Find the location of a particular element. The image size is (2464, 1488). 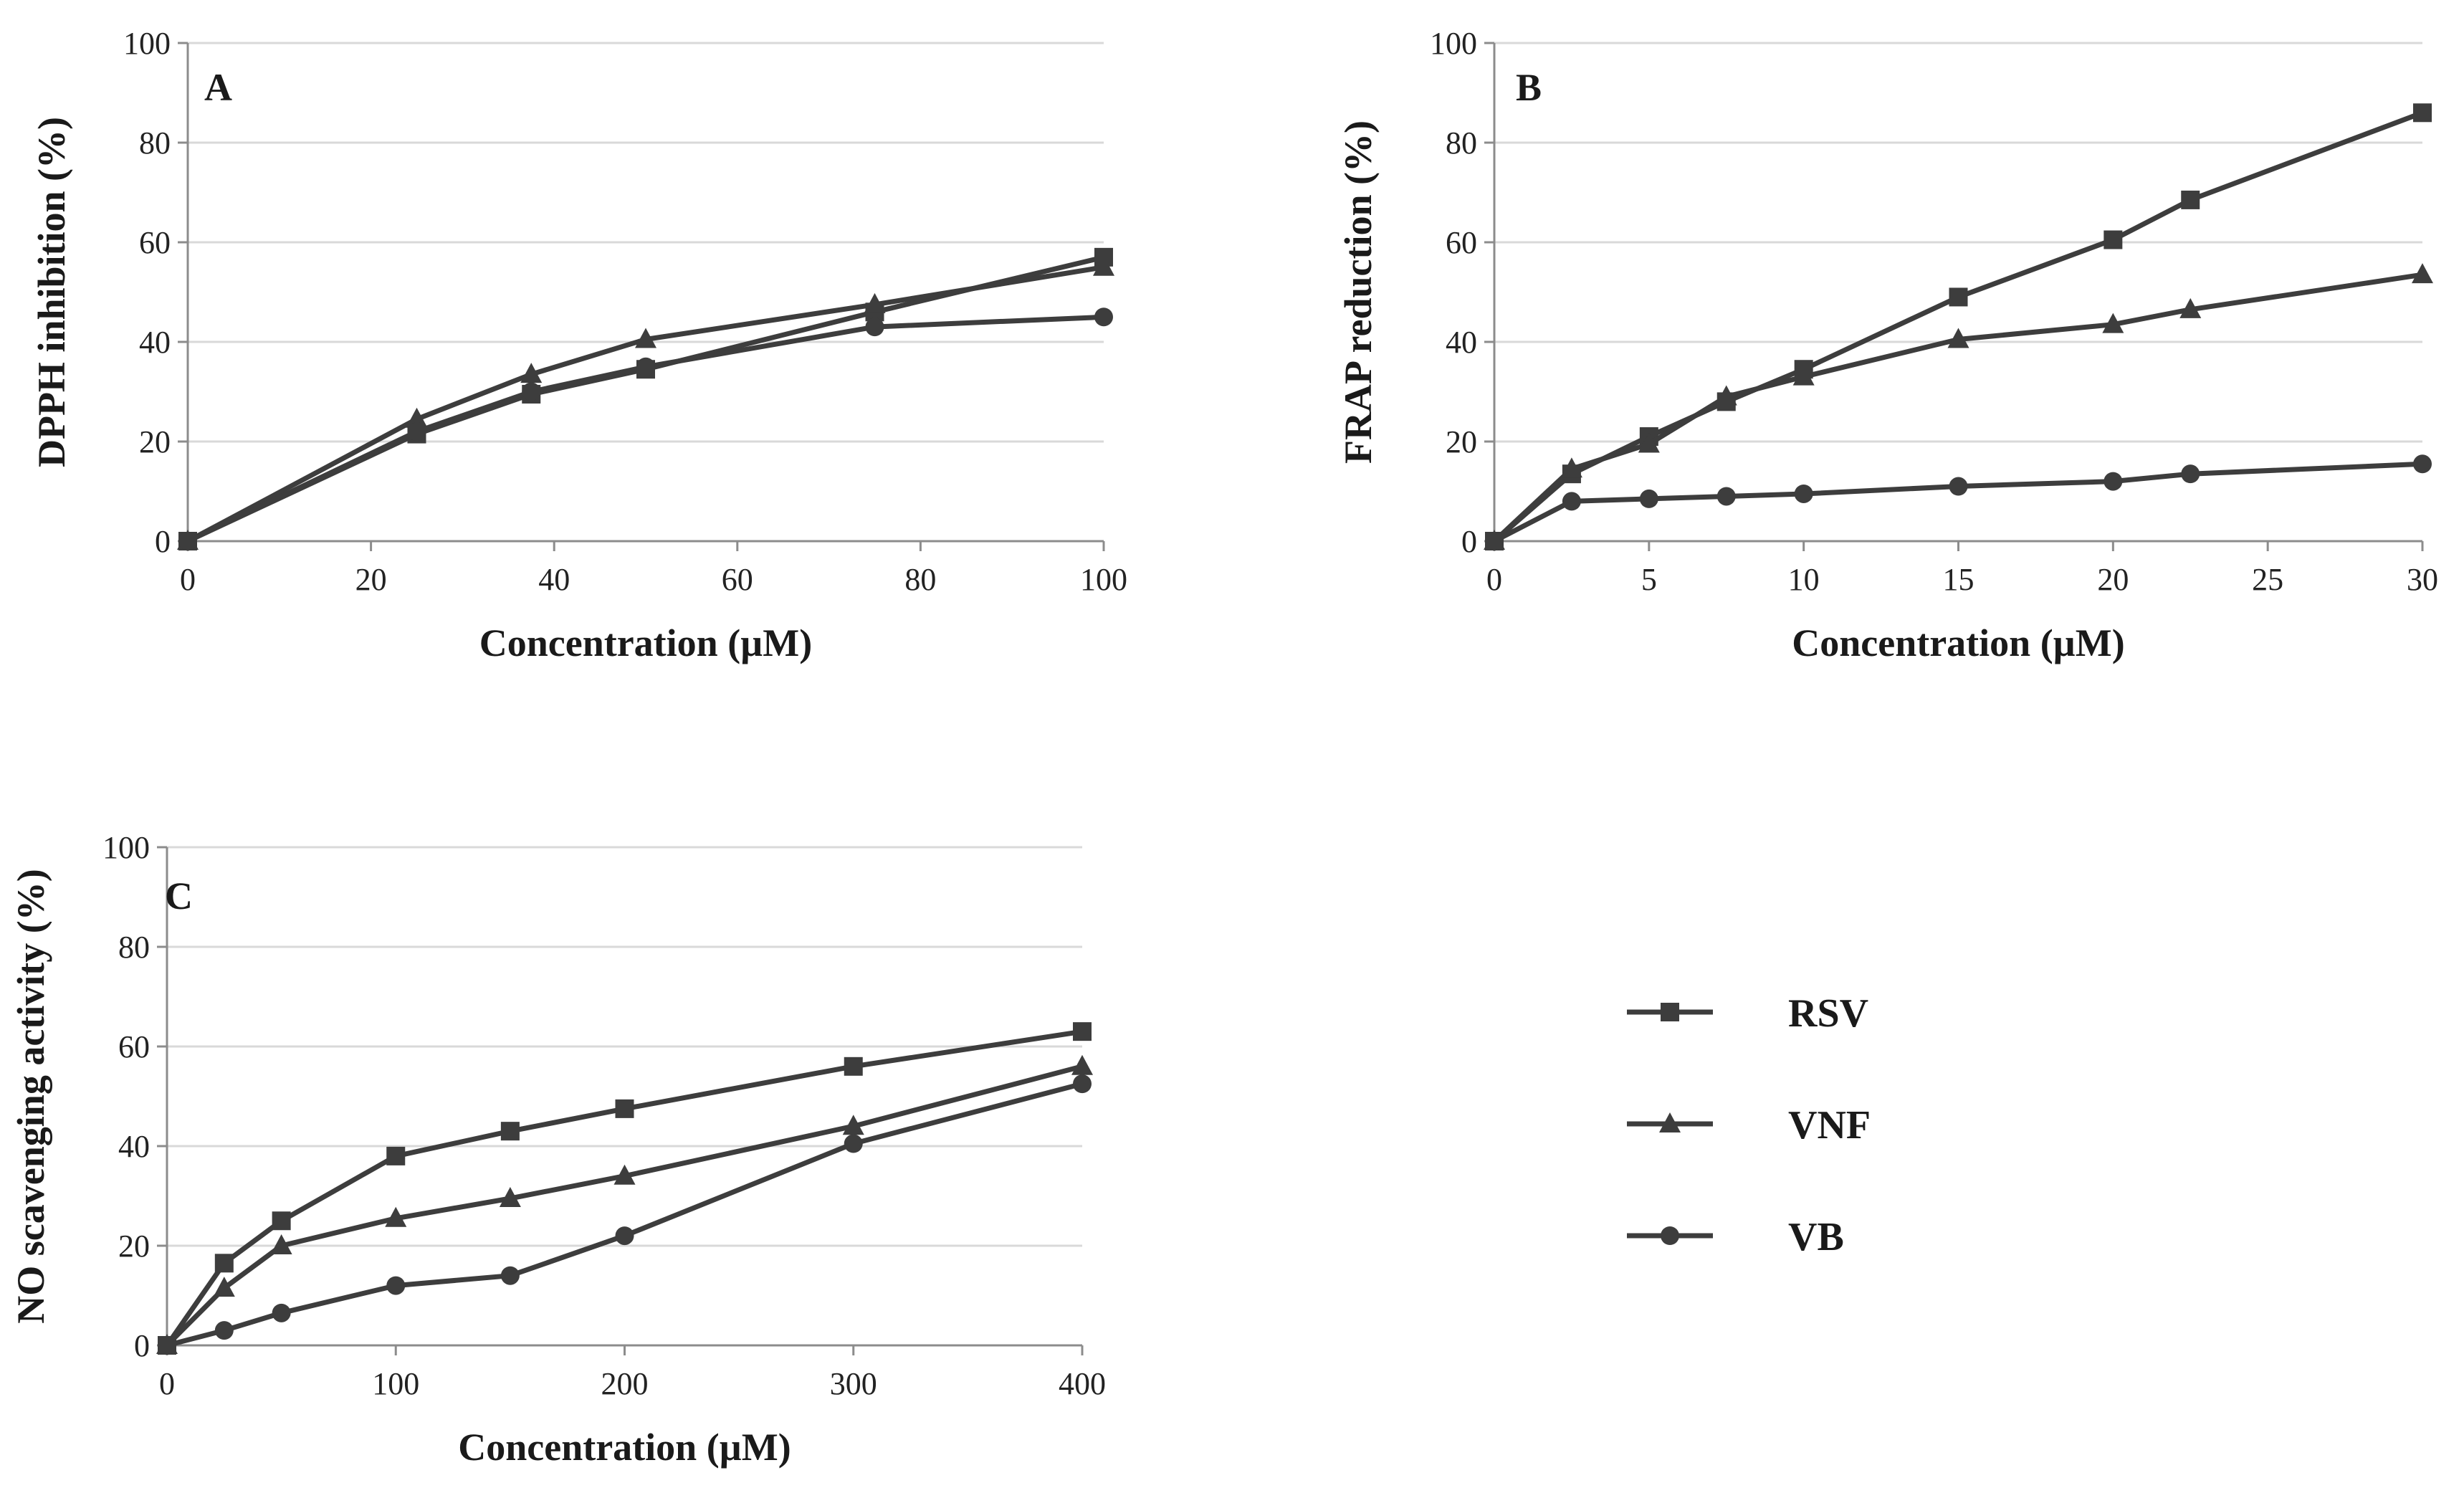

legend: RSV VNF VB is located at coordinates (1749, 1125).